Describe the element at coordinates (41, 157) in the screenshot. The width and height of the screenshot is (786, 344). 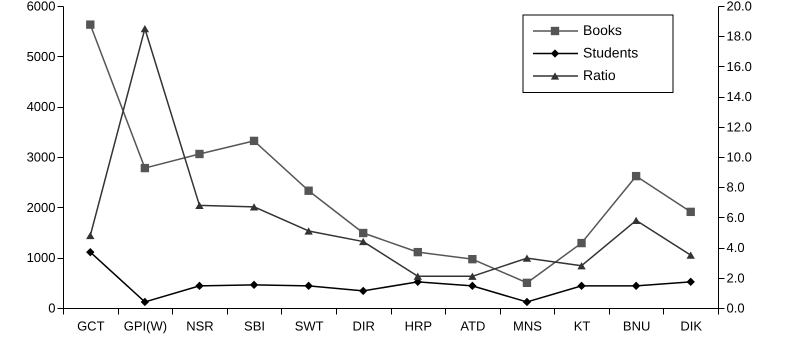
I see `y-tick-label: 3000` at that location.